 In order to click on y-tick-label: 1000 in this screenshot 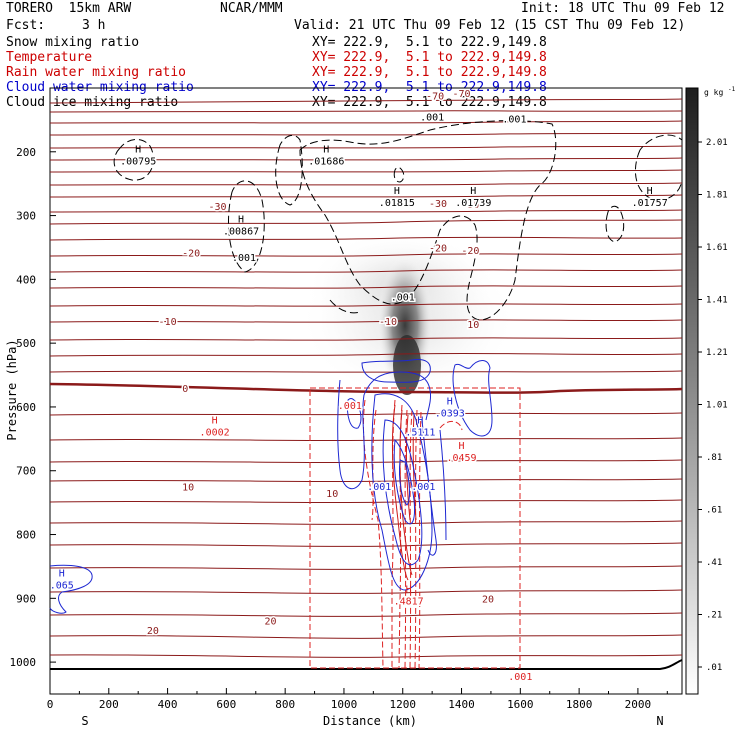, I will do `click(23, 662)`.